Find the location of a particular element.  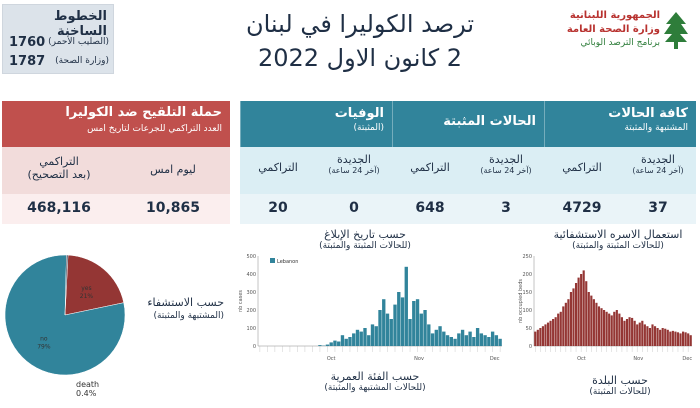

vaccination-labels: التراكمي (بعد التصحيح) ليوم امس is located at coordinates (116, 170).